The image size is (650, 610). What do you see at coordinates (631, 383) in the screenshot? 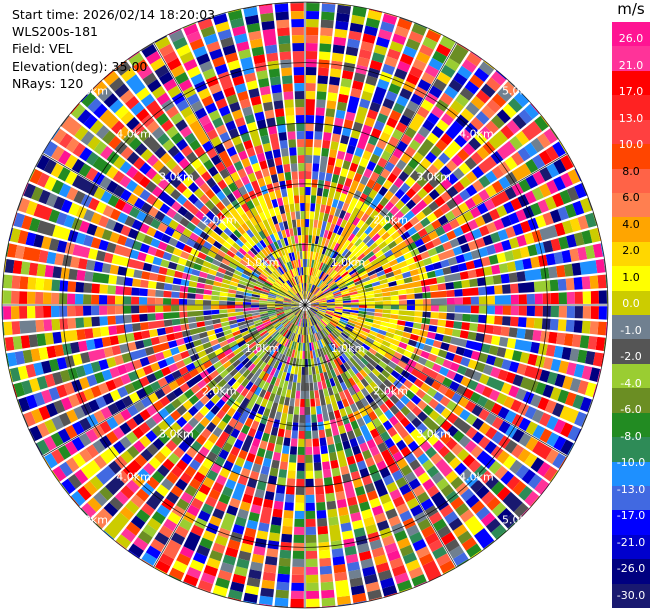
I see `colorbar-tick-label: -4.0` at bounding box center [631, 383].